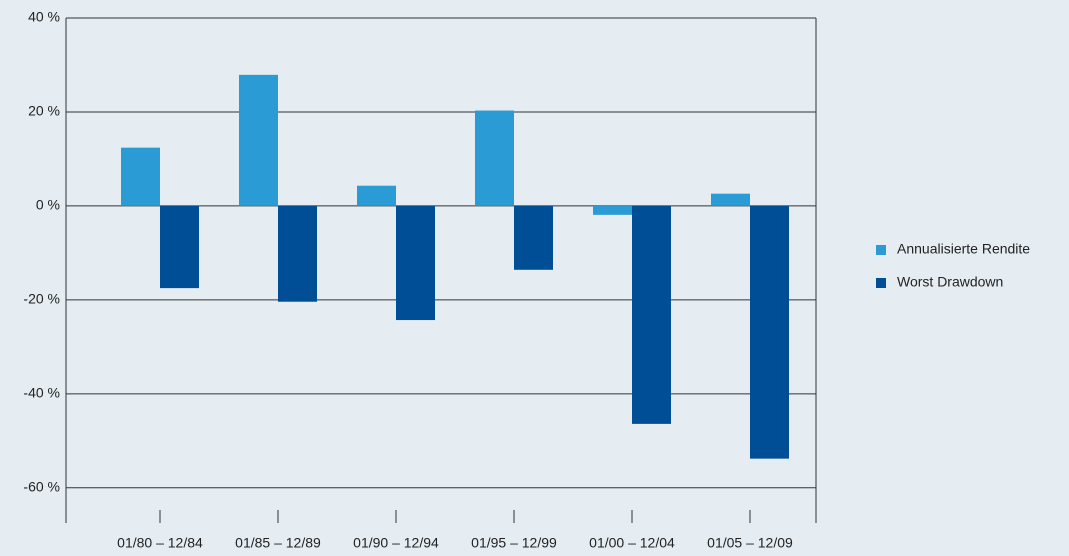 Image resolution: width=1069 pixels, height=556 pixels. What do you see at coordinates (44, 111) in the screenshot?
I see `y-tick-label: 20 %` at bounding box center [44, 111].